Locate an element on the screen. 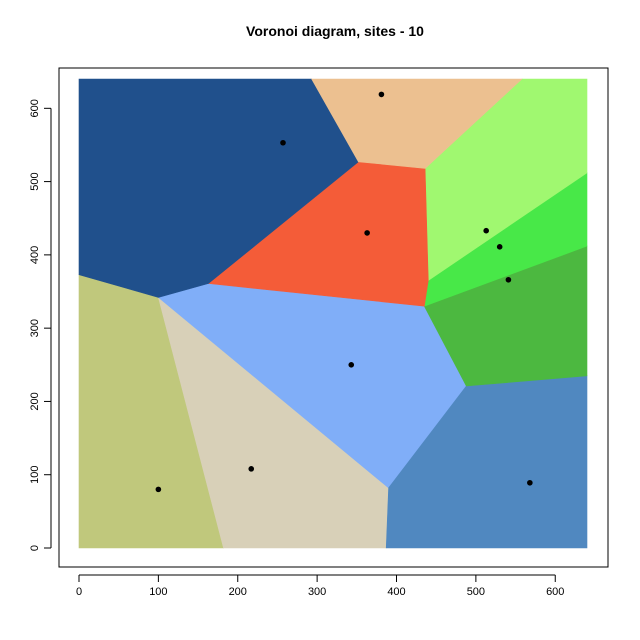 The image size is (640, 640). y-tick-label: 0 is located at coordinates (35, 548).